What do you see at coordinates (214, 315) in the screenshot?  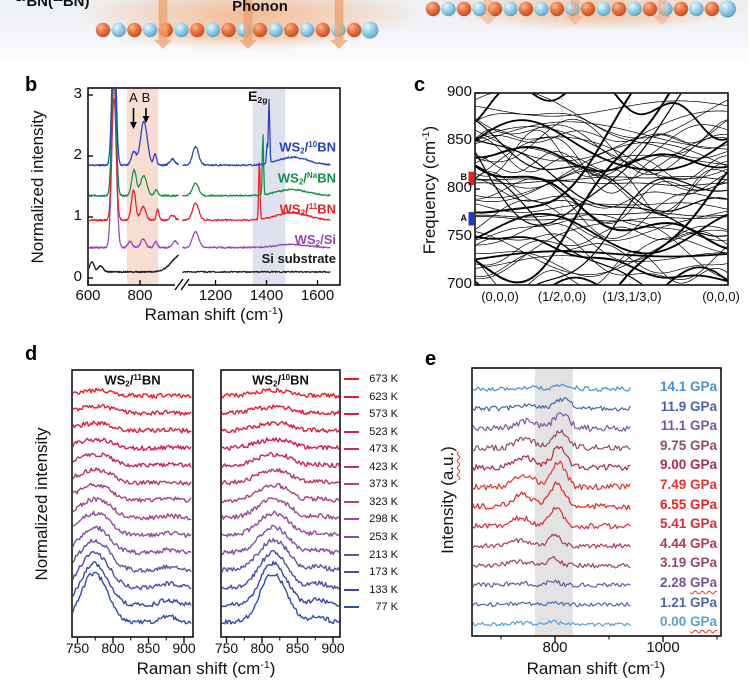 I see `panel-b-xlabel: Raman shift (cm-1)` at bounding box center [214, 315].